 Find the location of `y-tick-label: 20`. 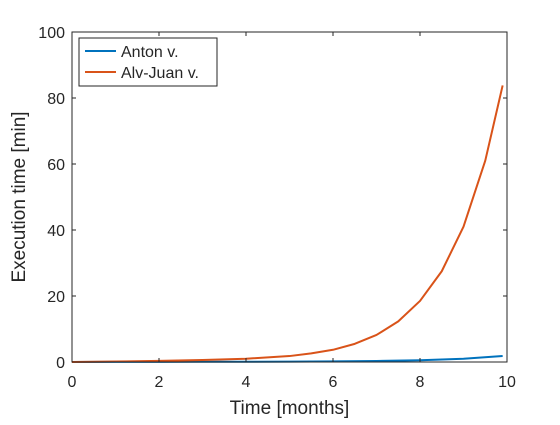

y-tick-label: 20 is located at coordinates (56, 297).